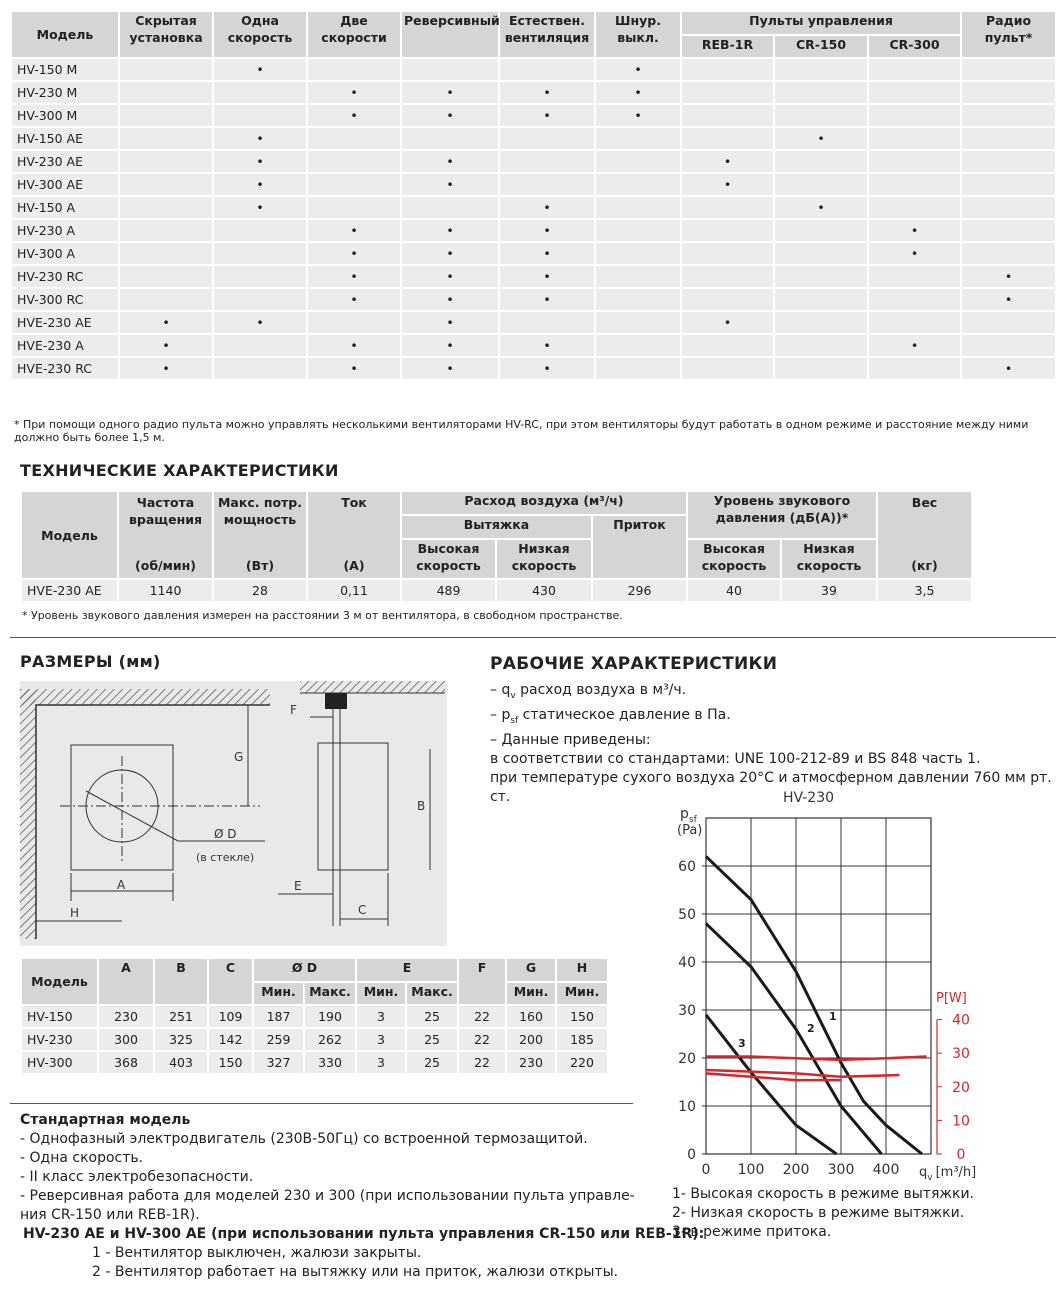 The height and width of the screenshot is (1296, 1064). What do you see at coordinates (684, 814) in the screenshot?
I see `text: p` at bounding box center [684, 814].